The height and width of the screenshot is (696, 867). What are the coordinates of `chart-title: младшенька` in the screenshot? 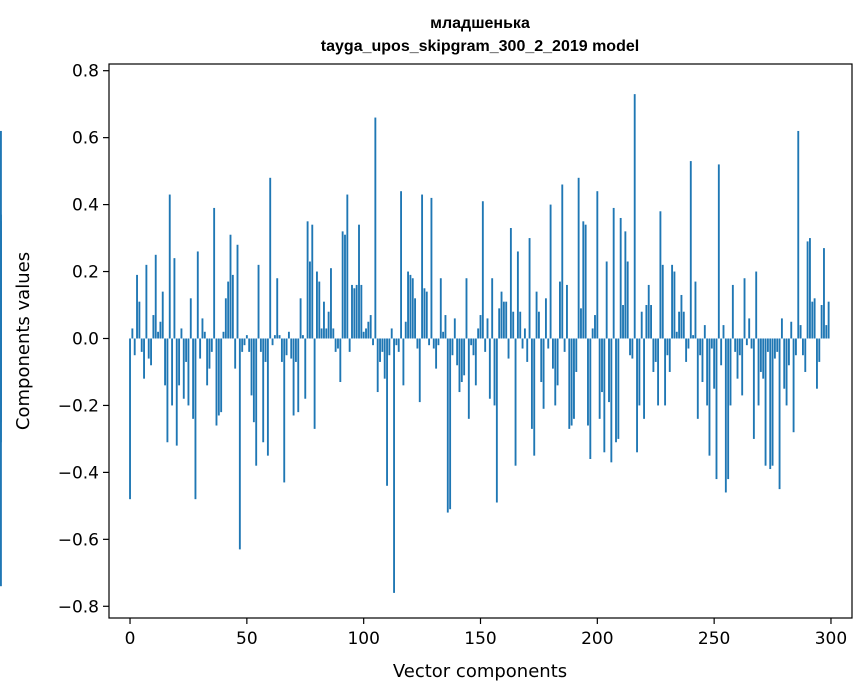 It's located at (480, 23).